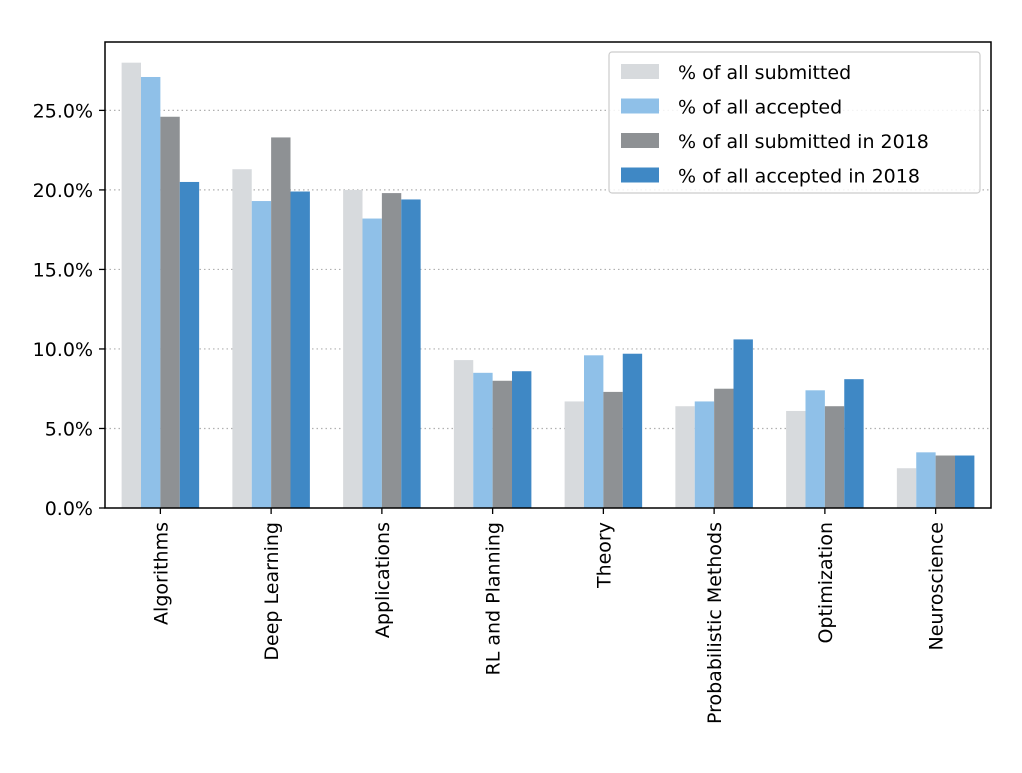  What do you see at coordinates (593, 431) in the screenshot?
I see `bar-2-theory` at bounding box center [593, 431].